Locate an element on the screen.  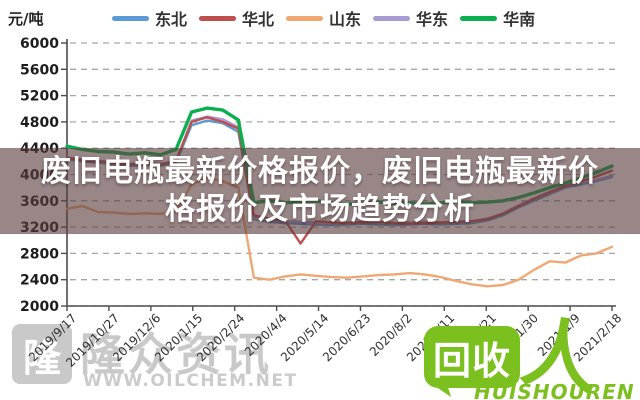
legend-item-东北: 东北 is located at coordinates (149, 18).